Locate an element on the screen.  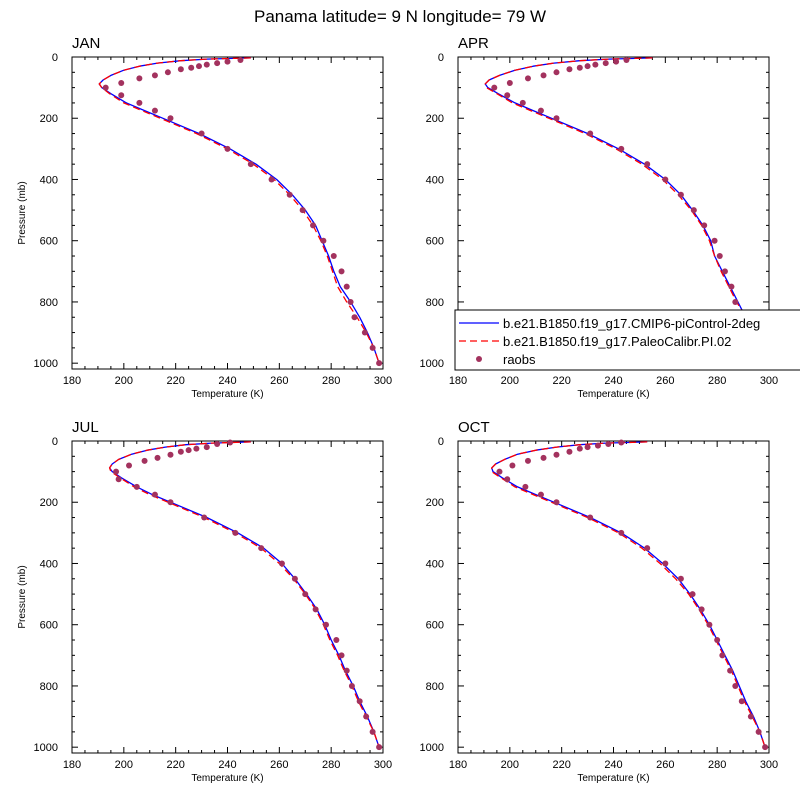
legend-raobs-swatch is located at coordinates (479, 359).